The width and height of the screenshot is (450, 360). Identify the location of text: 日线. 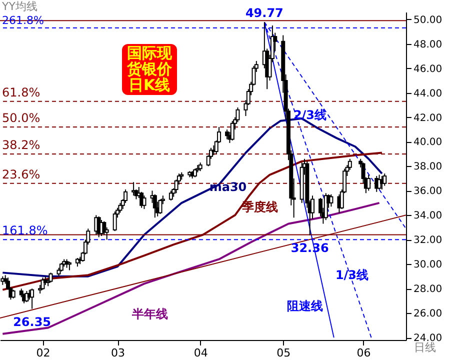
(425, 347).